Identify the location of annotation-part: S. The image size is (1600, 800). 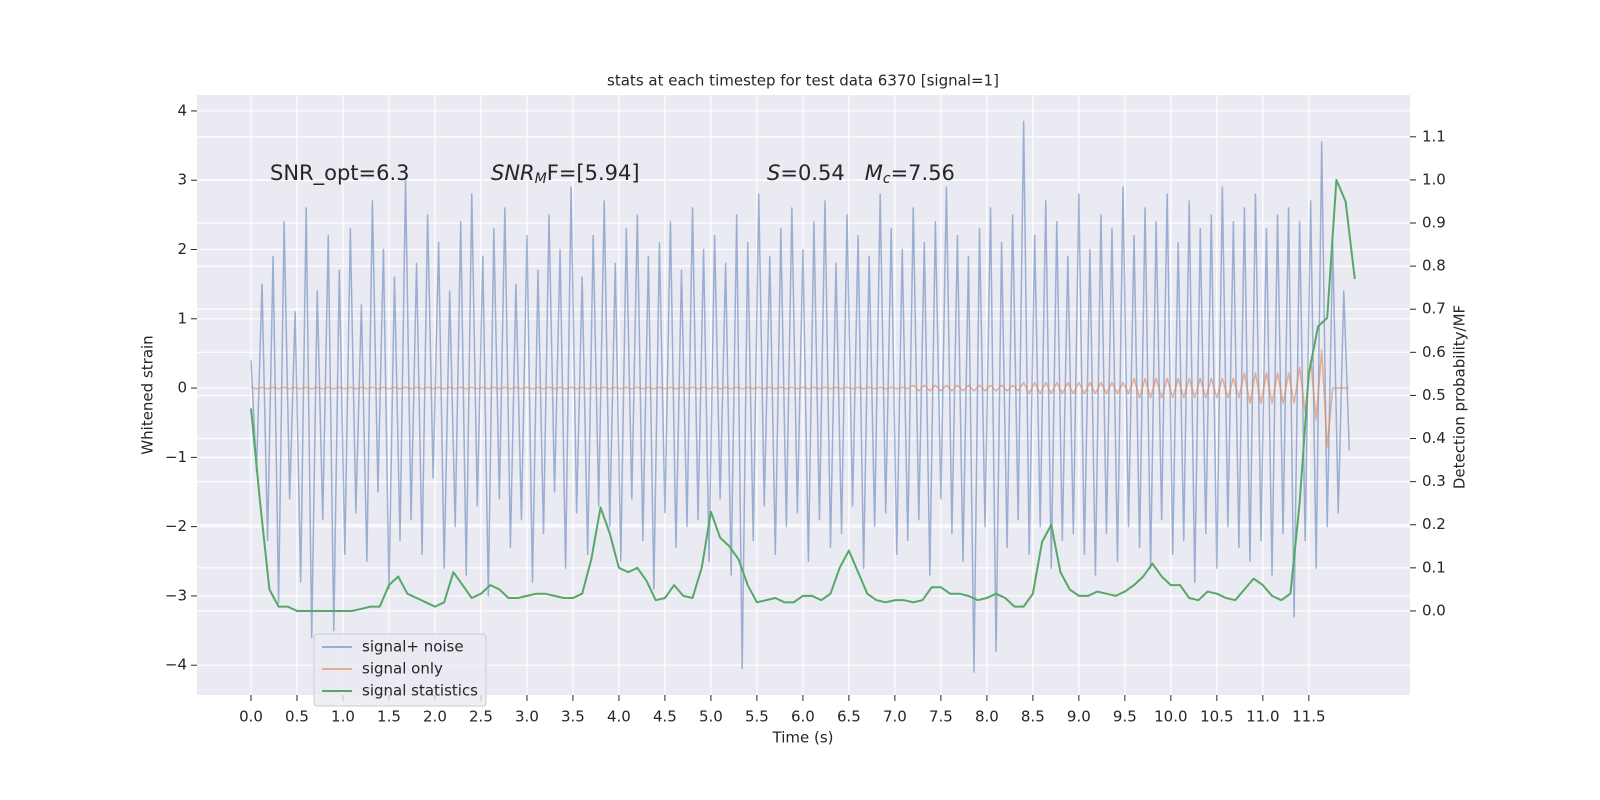
(773, 173).